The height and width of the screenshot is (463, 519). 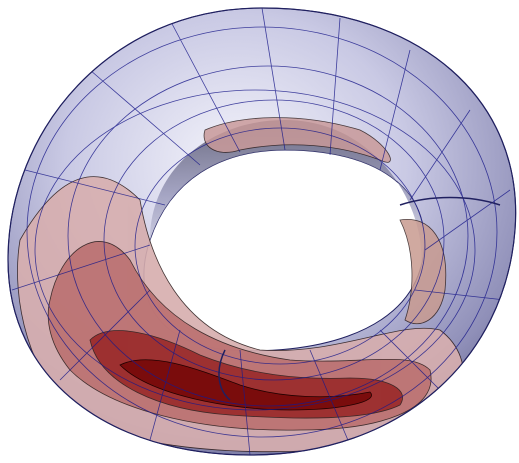 What do you see at coordinates (423, 271) in the screenshot?
I see `contour-right` at bounding box center [423, 271].